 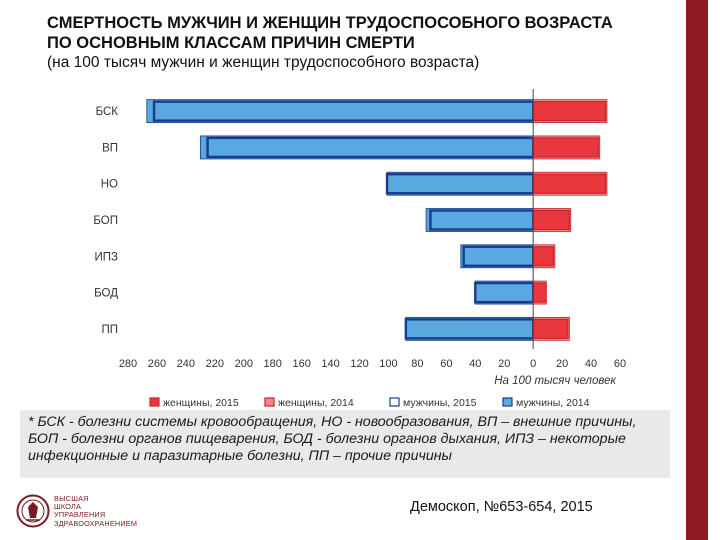 What do you see at coordinates (697, 270) in the screenshot?
I see `right-decor-band` at bounding box center [697, 270].